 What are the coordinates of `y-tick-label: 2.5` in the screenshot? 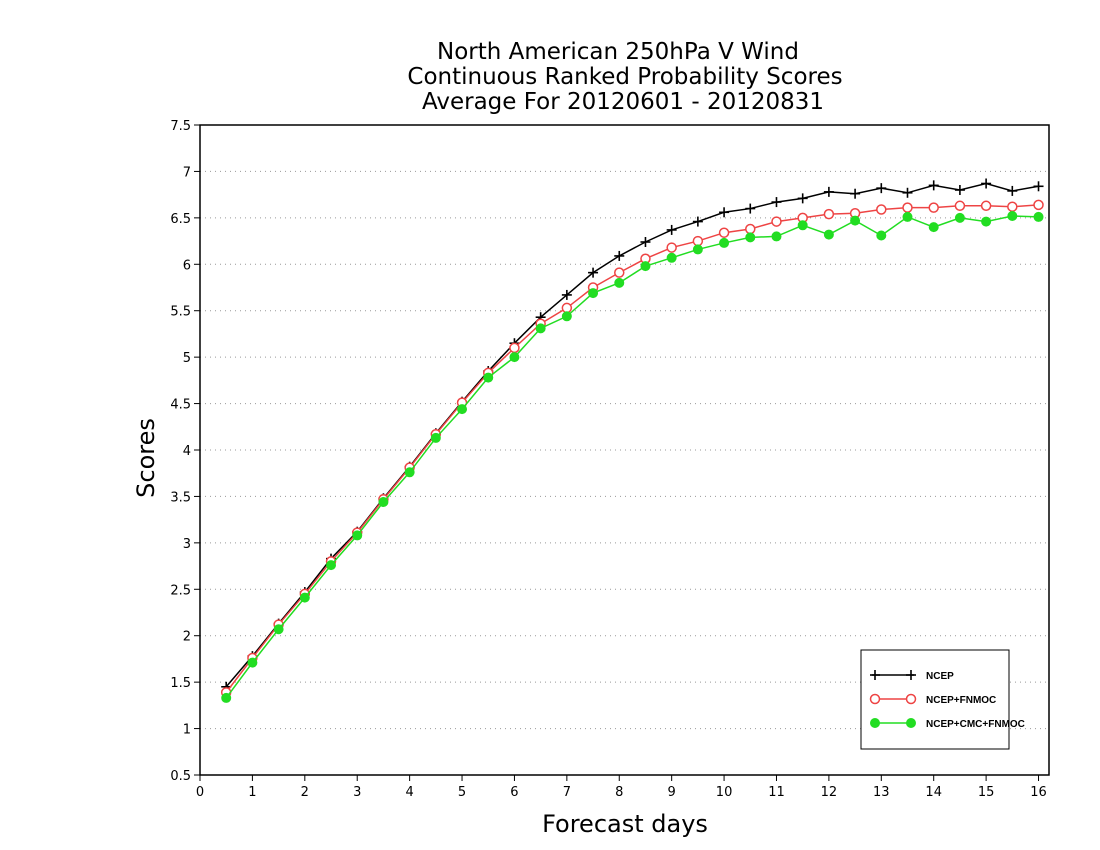 It's located at (180, 590).